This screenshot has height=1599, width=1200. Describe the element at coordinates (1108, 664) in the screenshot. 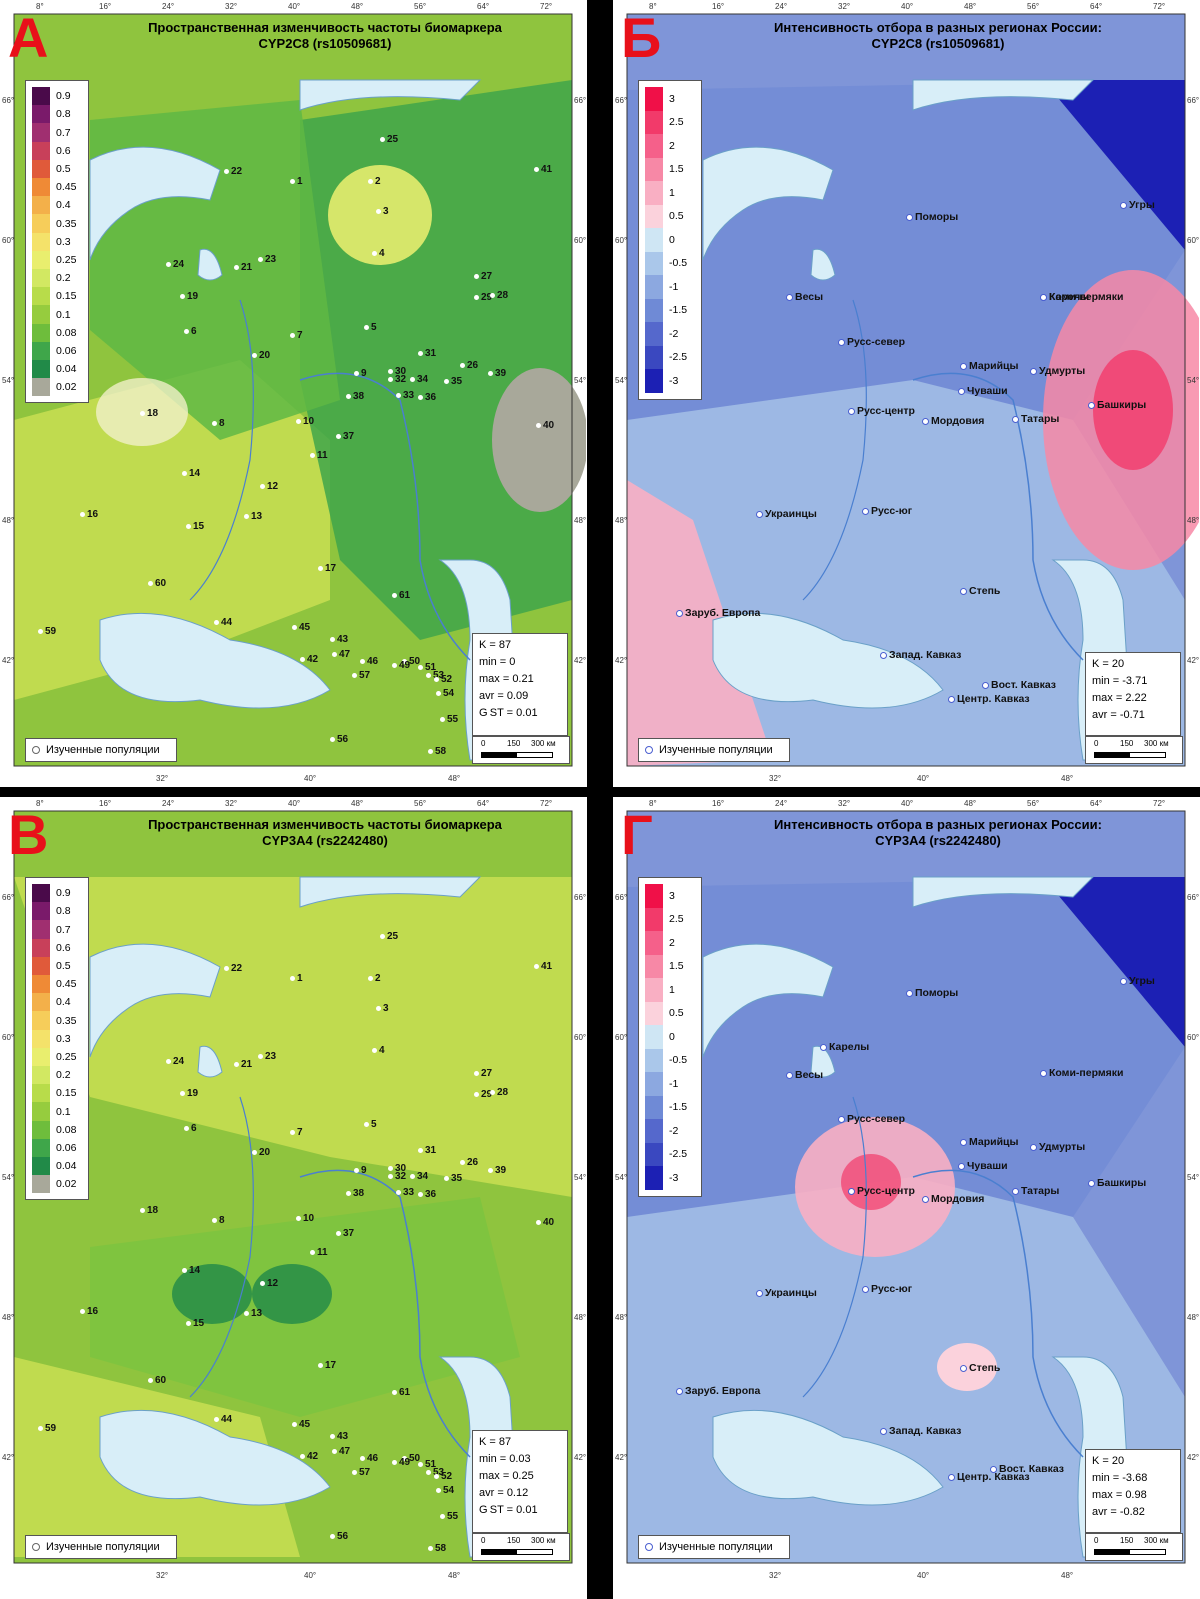

I see `stats-line: K = 20` at that location.